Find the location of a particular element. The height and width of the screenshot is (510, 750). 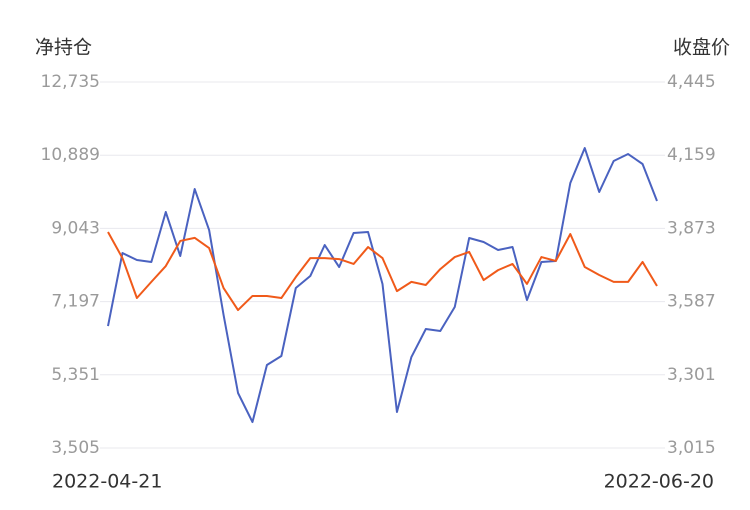

x-tick-label: 2022-06-20 is located at coordinates (659, 482).